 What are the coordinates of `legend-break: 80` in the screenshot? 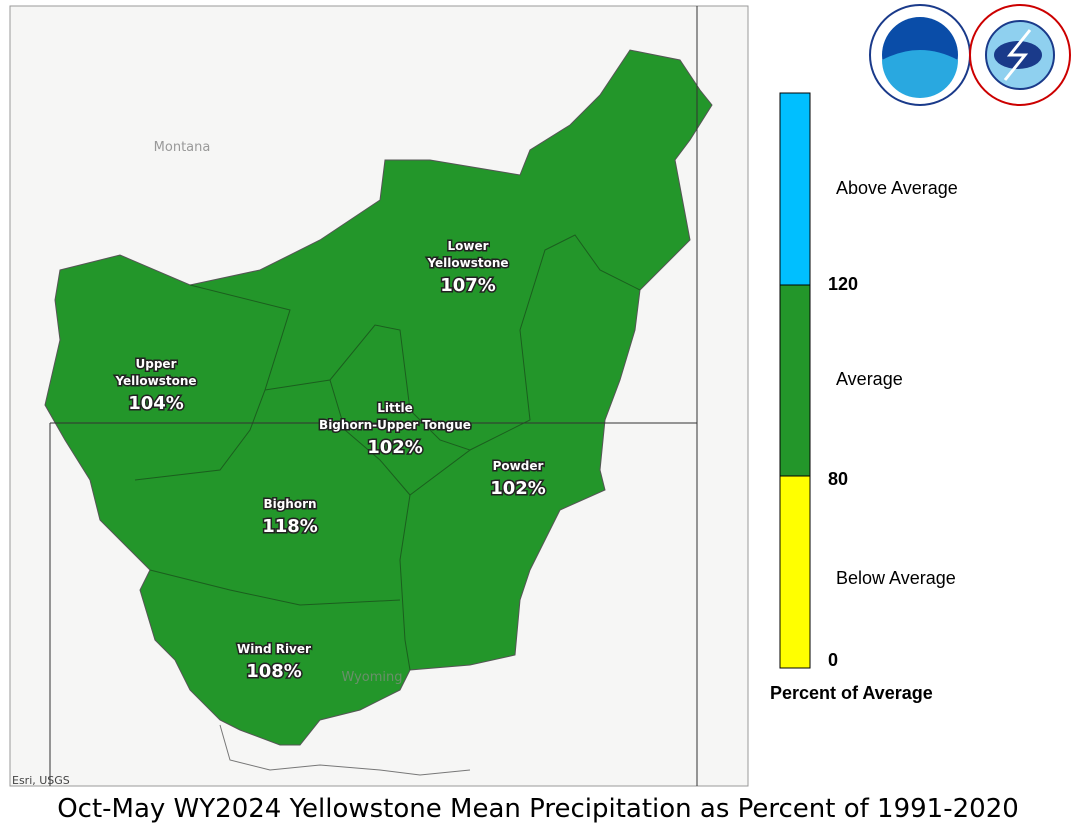 It's located at (838, 479).